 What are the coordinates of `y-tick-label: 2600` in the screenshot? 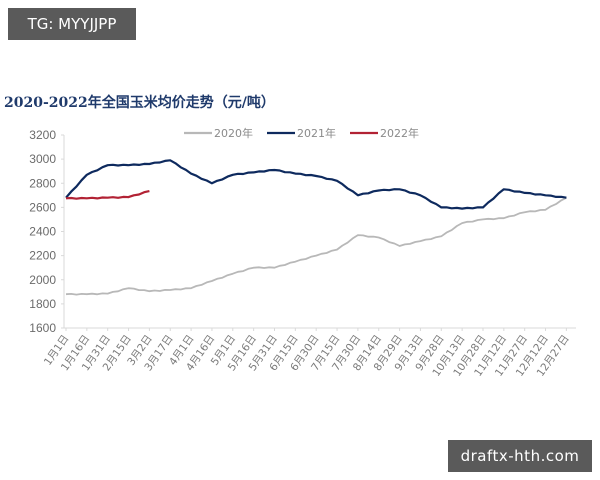 It's located at (42, 207).